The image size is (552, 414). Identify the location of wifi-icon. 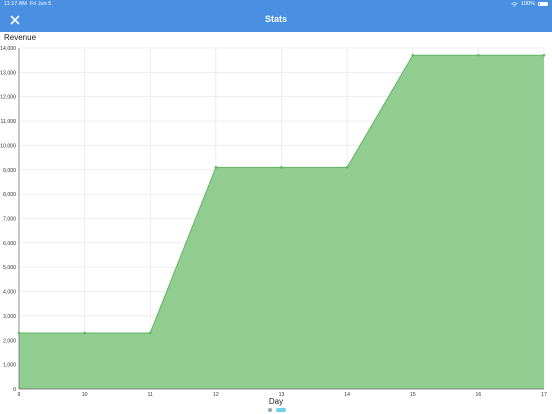
(514, 4).